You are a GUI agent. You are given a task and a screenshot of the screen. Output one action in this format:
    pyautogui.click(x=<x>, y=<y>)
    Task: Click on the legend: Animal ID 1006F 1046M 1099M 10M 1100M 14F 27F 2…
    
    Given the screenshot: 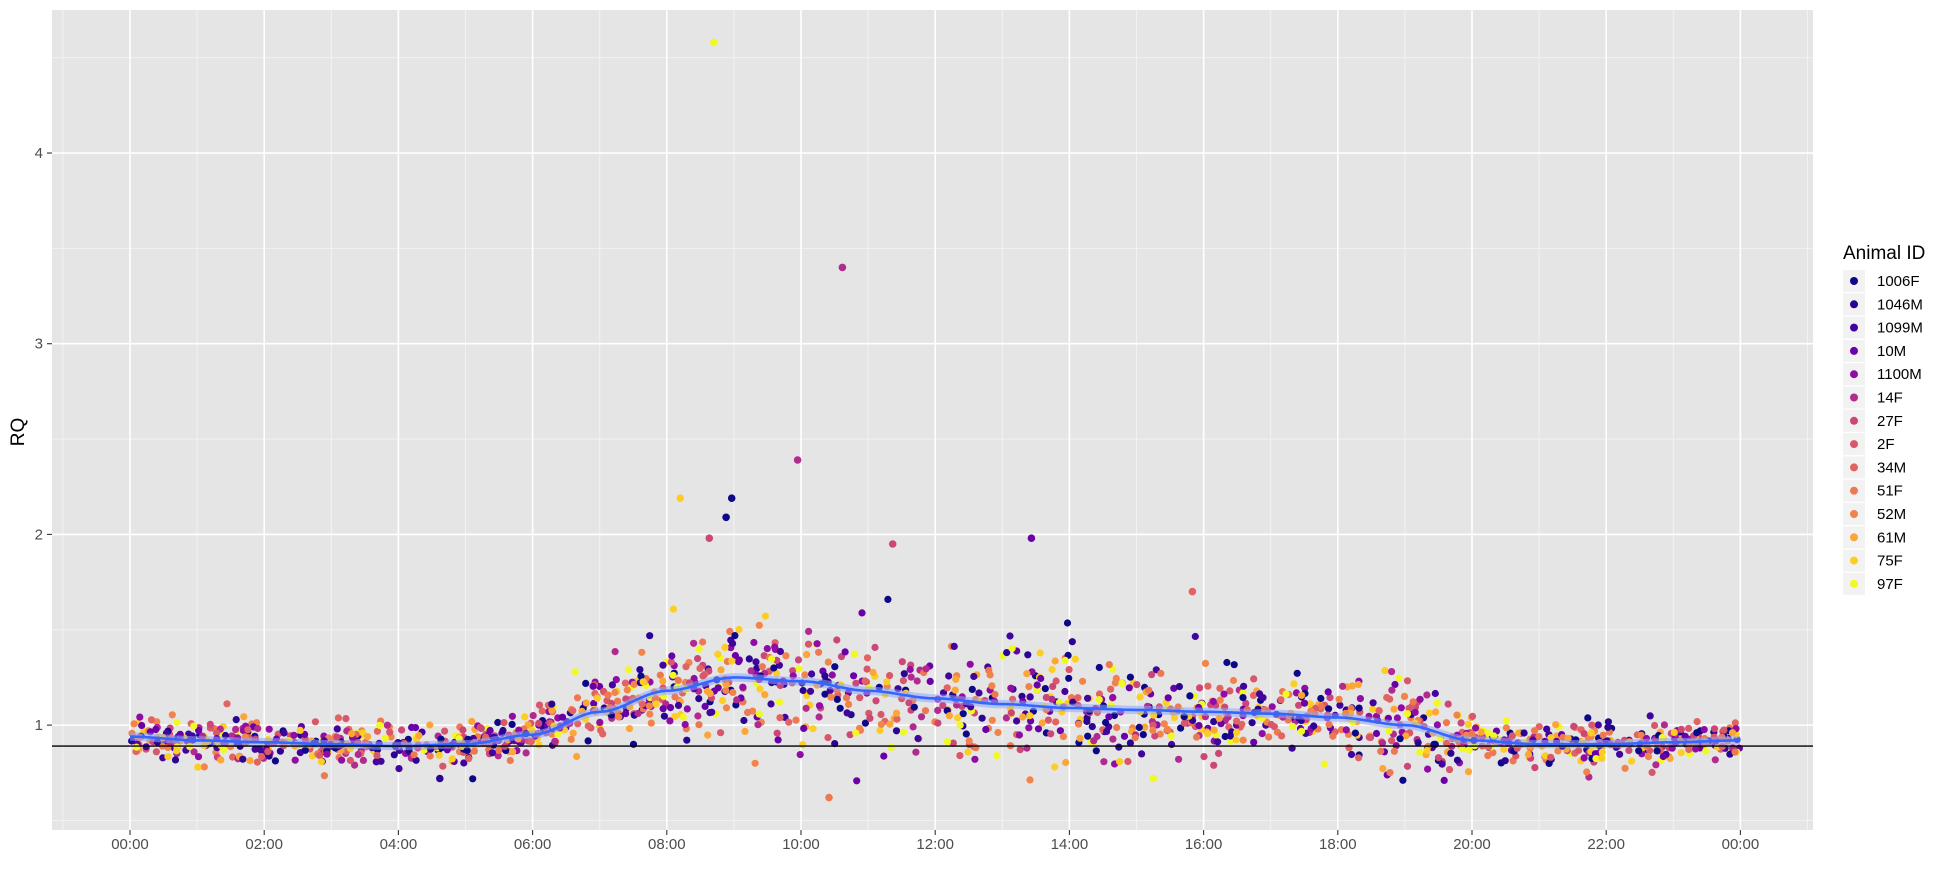 What is the action you would take?
    pyautogui.click(x=1884, y=419)
    